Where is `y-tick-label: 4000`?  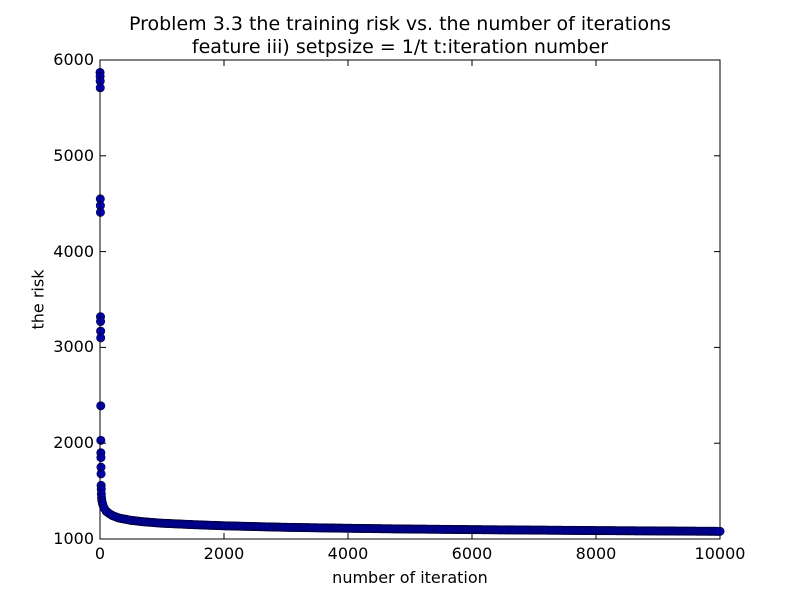 y-tick-label: 4000 is located at coordinates (73, 251).